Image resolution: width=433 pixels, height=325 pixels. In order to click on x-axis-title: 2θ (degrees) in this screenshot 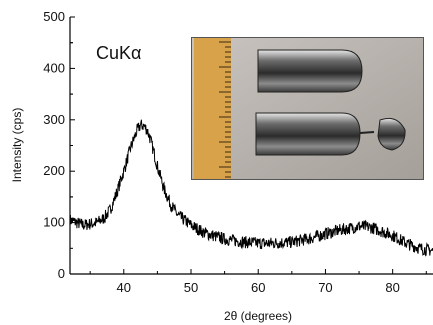, I will do `click(258, 316)`.